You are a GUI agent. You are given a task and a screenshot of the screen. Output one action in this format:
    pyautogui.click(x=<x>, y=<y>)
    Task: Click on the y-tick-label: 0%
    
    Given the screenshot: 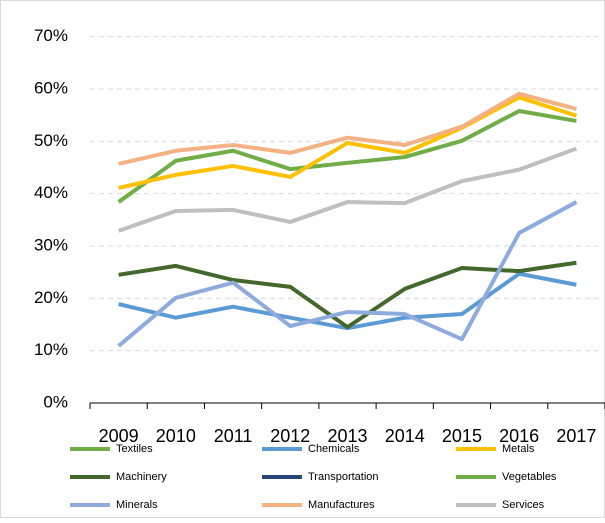 What is the action you would take?
    pyautogui.click(x=55, y=401)
    